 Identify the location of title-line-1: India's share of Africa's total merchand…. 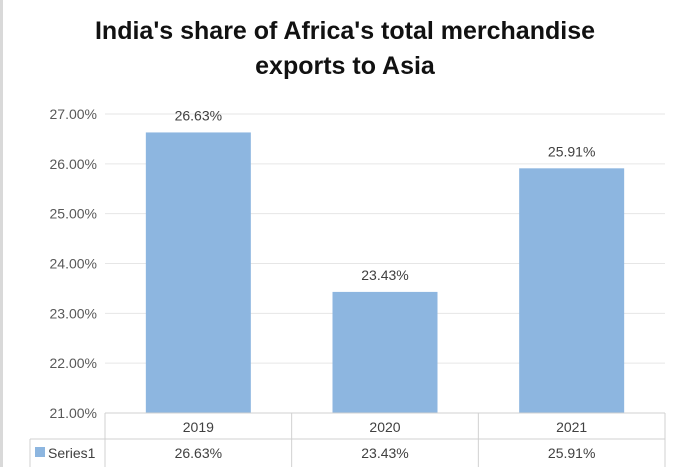
(344, 31).